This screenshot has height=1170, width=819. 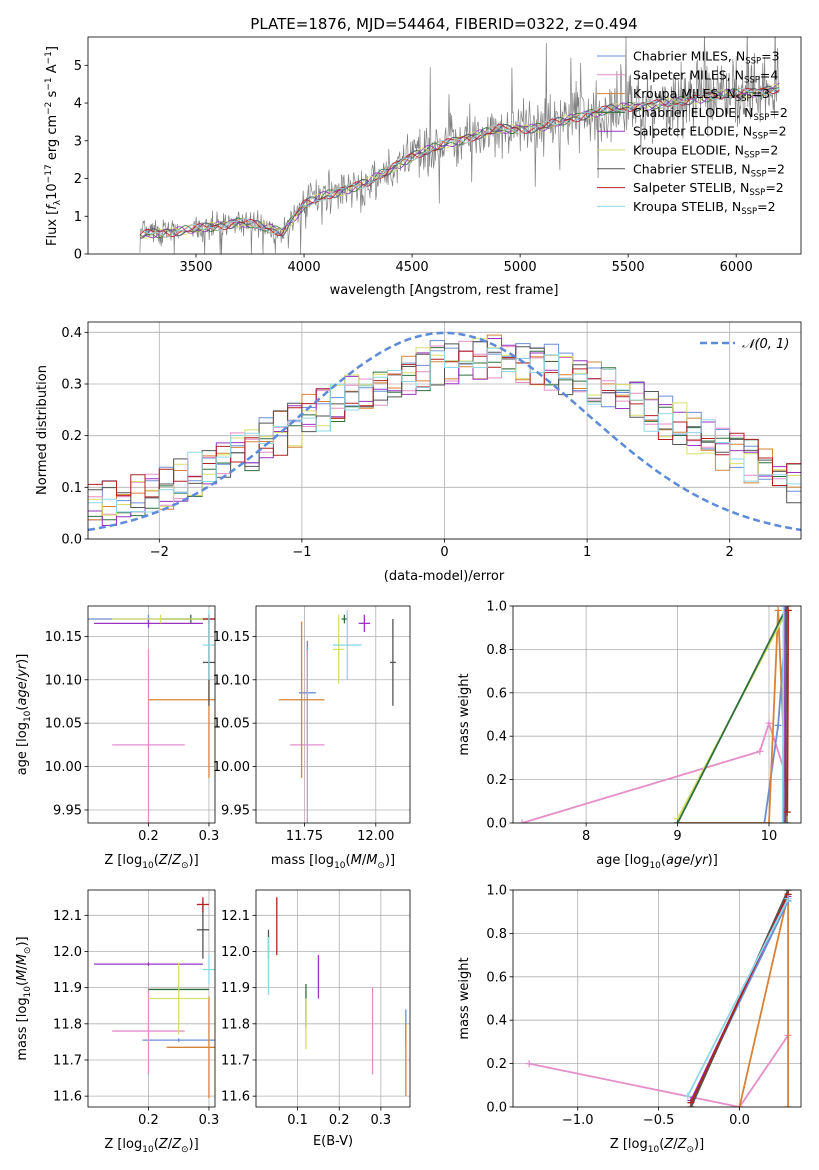 What do you see at coordinates (704, 208) in the screenshot?
I see `legend-label: Kroupa STELIB, NSSP=2` at bounding box center [704, 208].